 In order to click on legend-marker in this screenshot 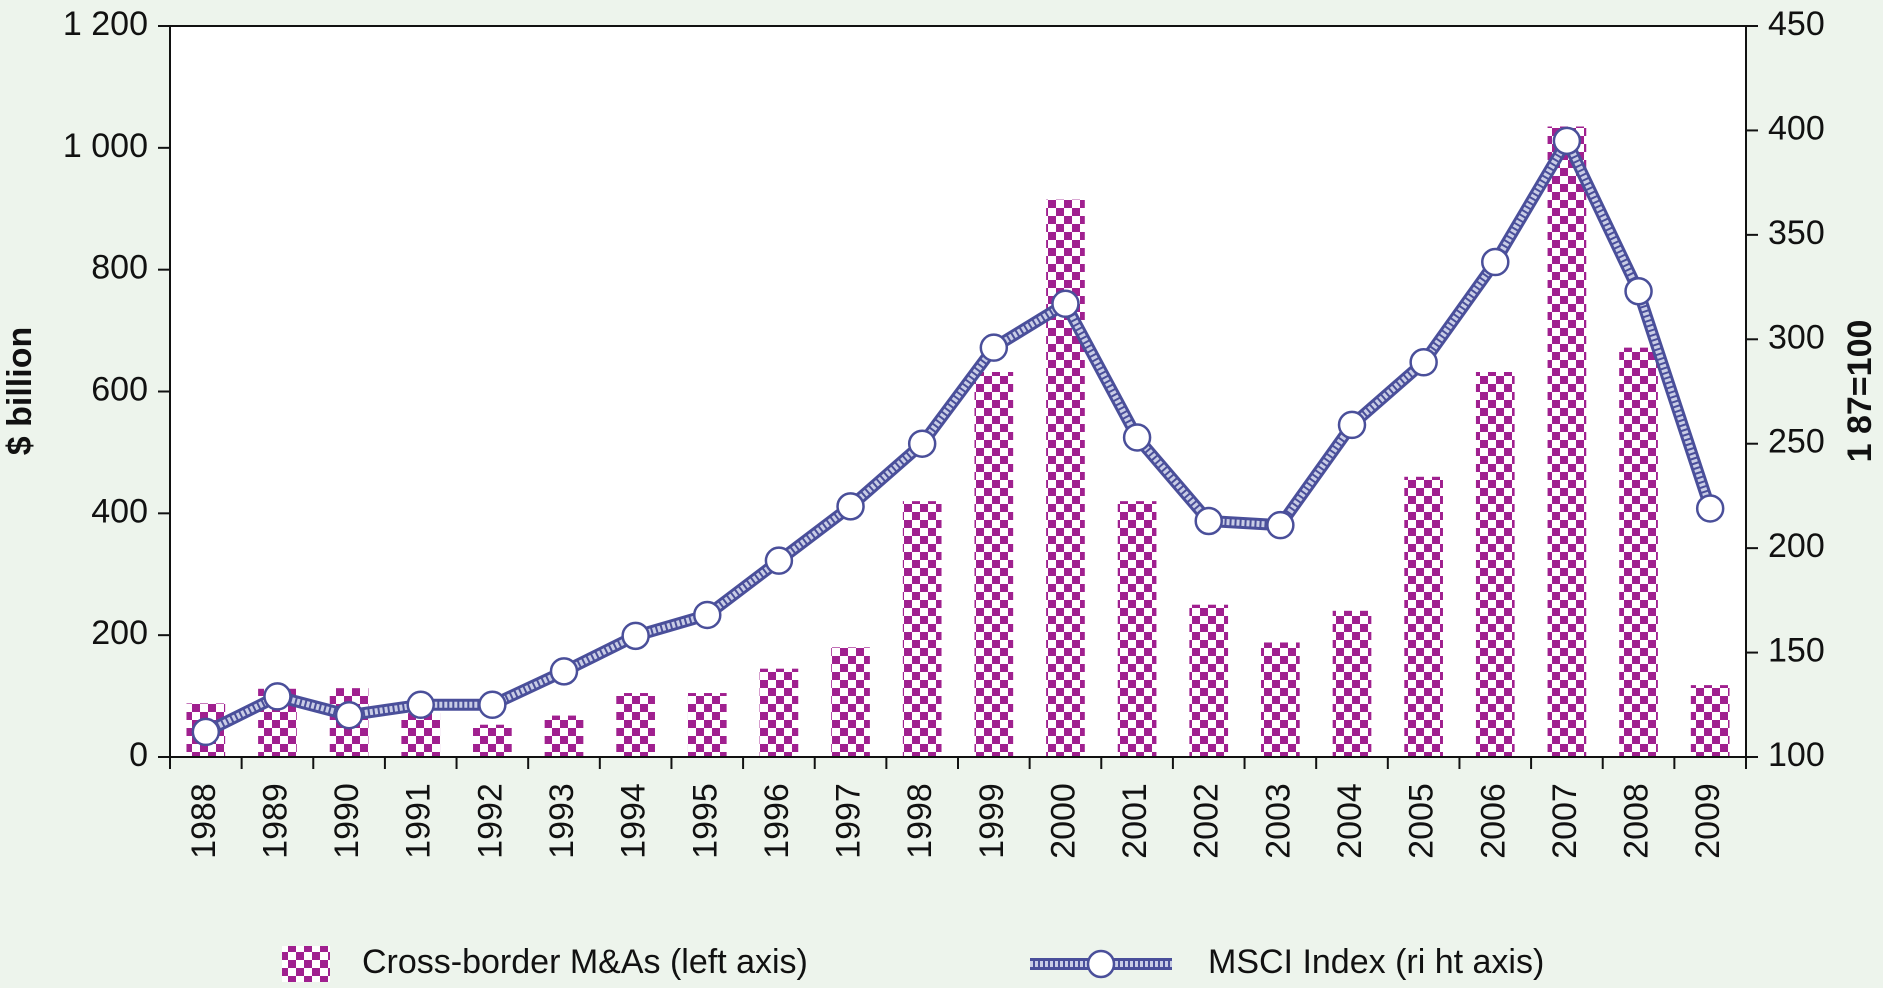, I will do `click(1101, 964)`.